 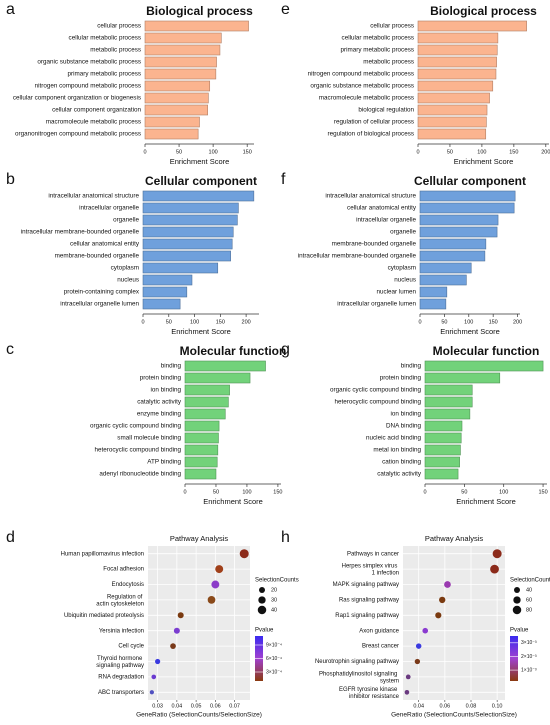 What do you see at coordinates (159, 414) in the screenshot?
I see `category-label: enzyme binding` at bounding box center [159, 414].